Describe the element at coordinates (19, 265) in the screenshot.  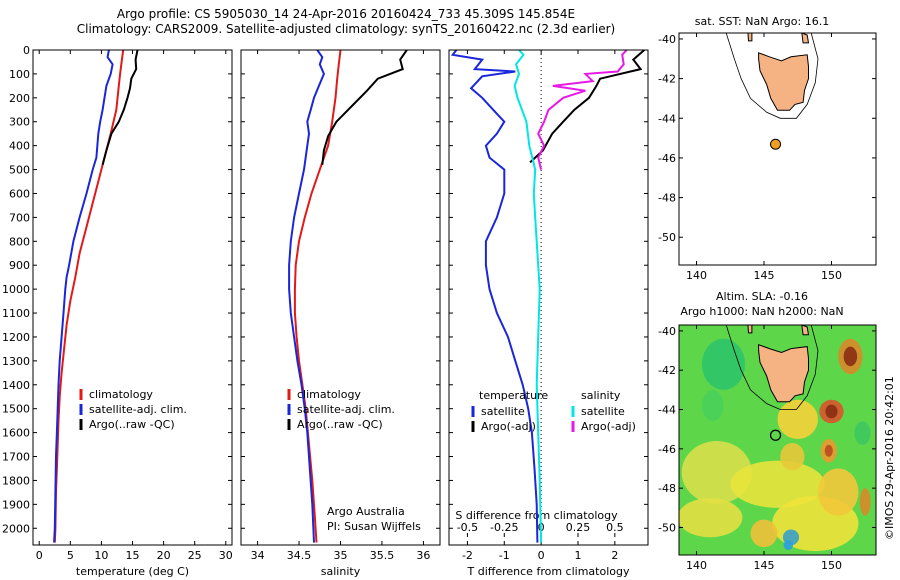
I see `y-tick-label: 900` at that location.